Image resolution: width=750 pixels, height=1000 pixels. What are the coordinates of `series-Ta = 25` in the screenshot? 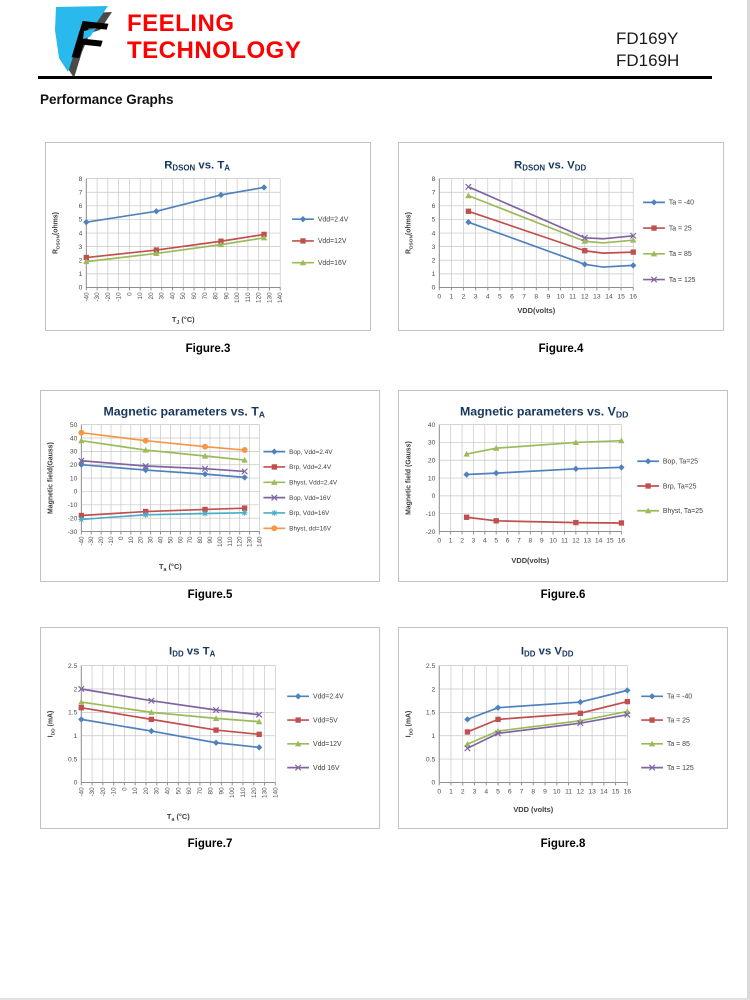 It's located at (547, 716).